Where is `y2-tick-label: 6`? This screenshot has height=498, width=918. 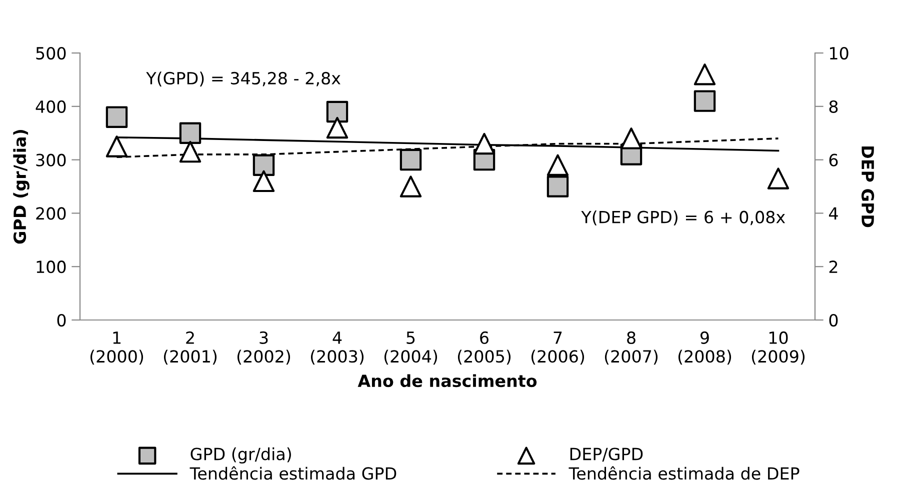 y2-tick-label: 6 is located at coordinates (833, 160).